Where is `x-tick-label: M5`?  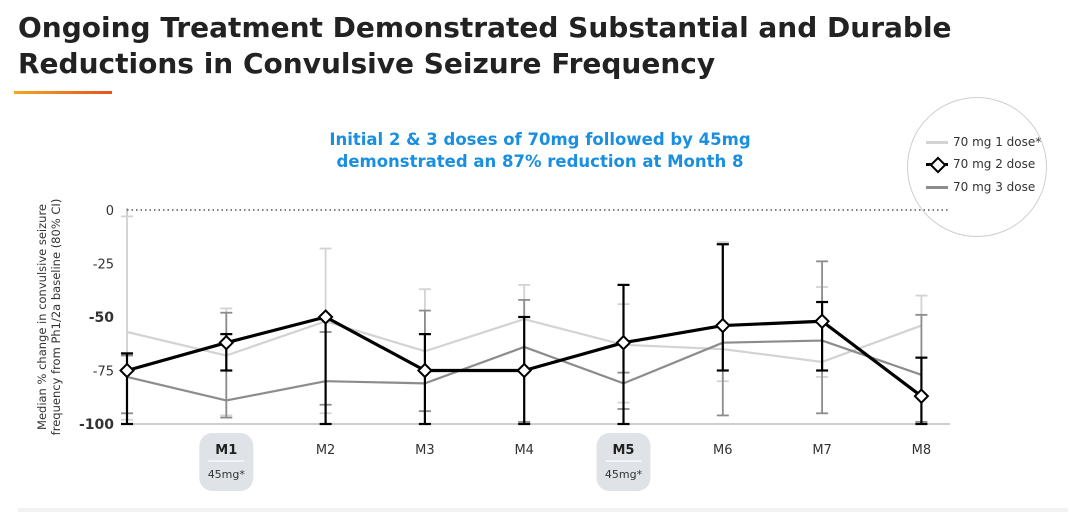 x-tick-label: M5 is located at coordinates (624, 450).